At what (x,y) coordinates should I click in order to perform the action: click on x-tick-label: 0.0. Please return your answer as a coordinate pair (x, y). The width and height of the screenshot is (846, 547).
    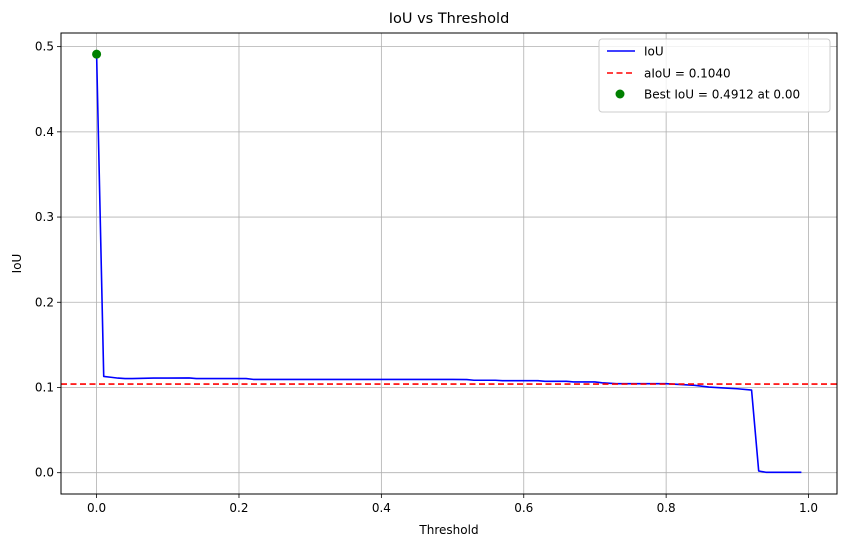
    Looking at the image, I should click on (96, 508).